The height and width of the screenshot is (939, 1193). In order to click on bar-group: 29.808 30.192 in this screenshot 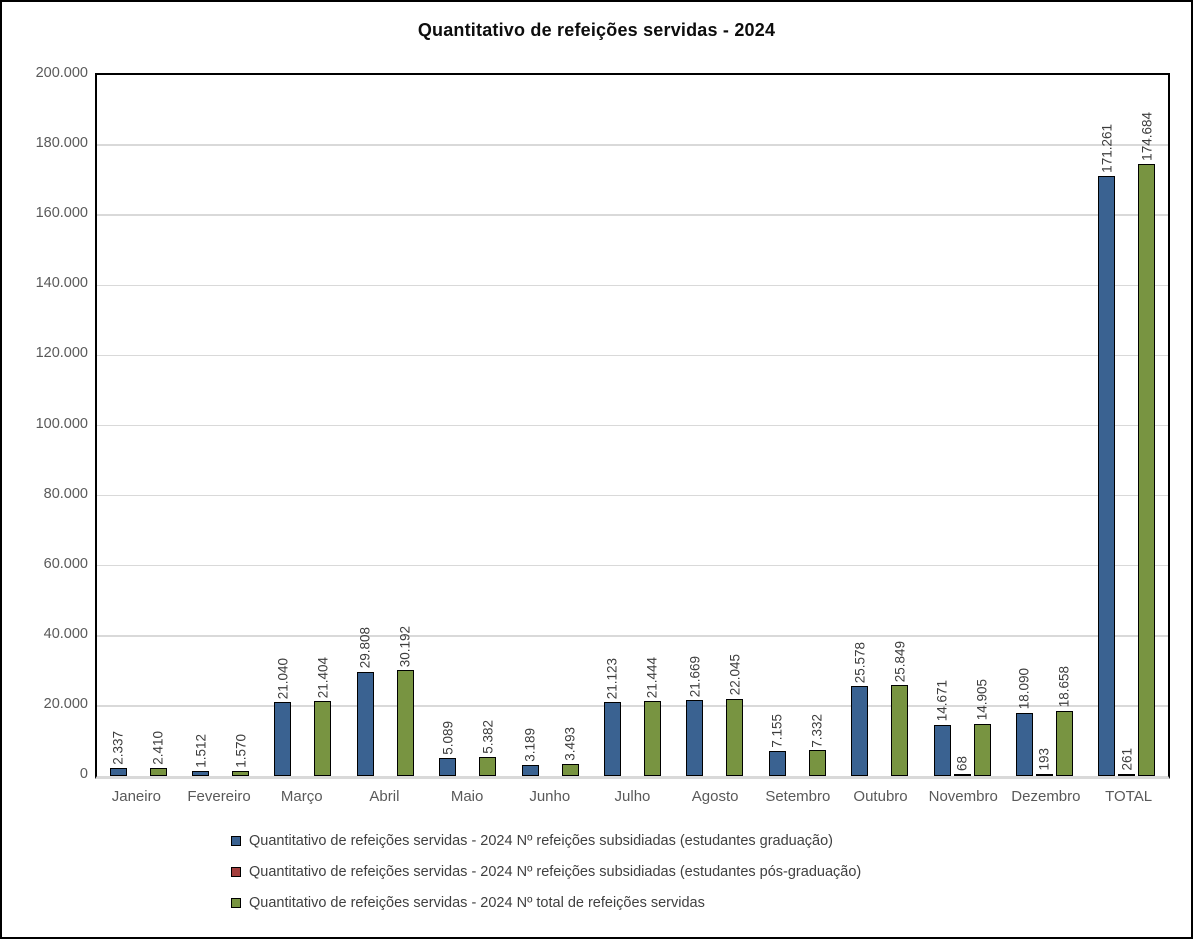, I will do `click(385, 425)`.